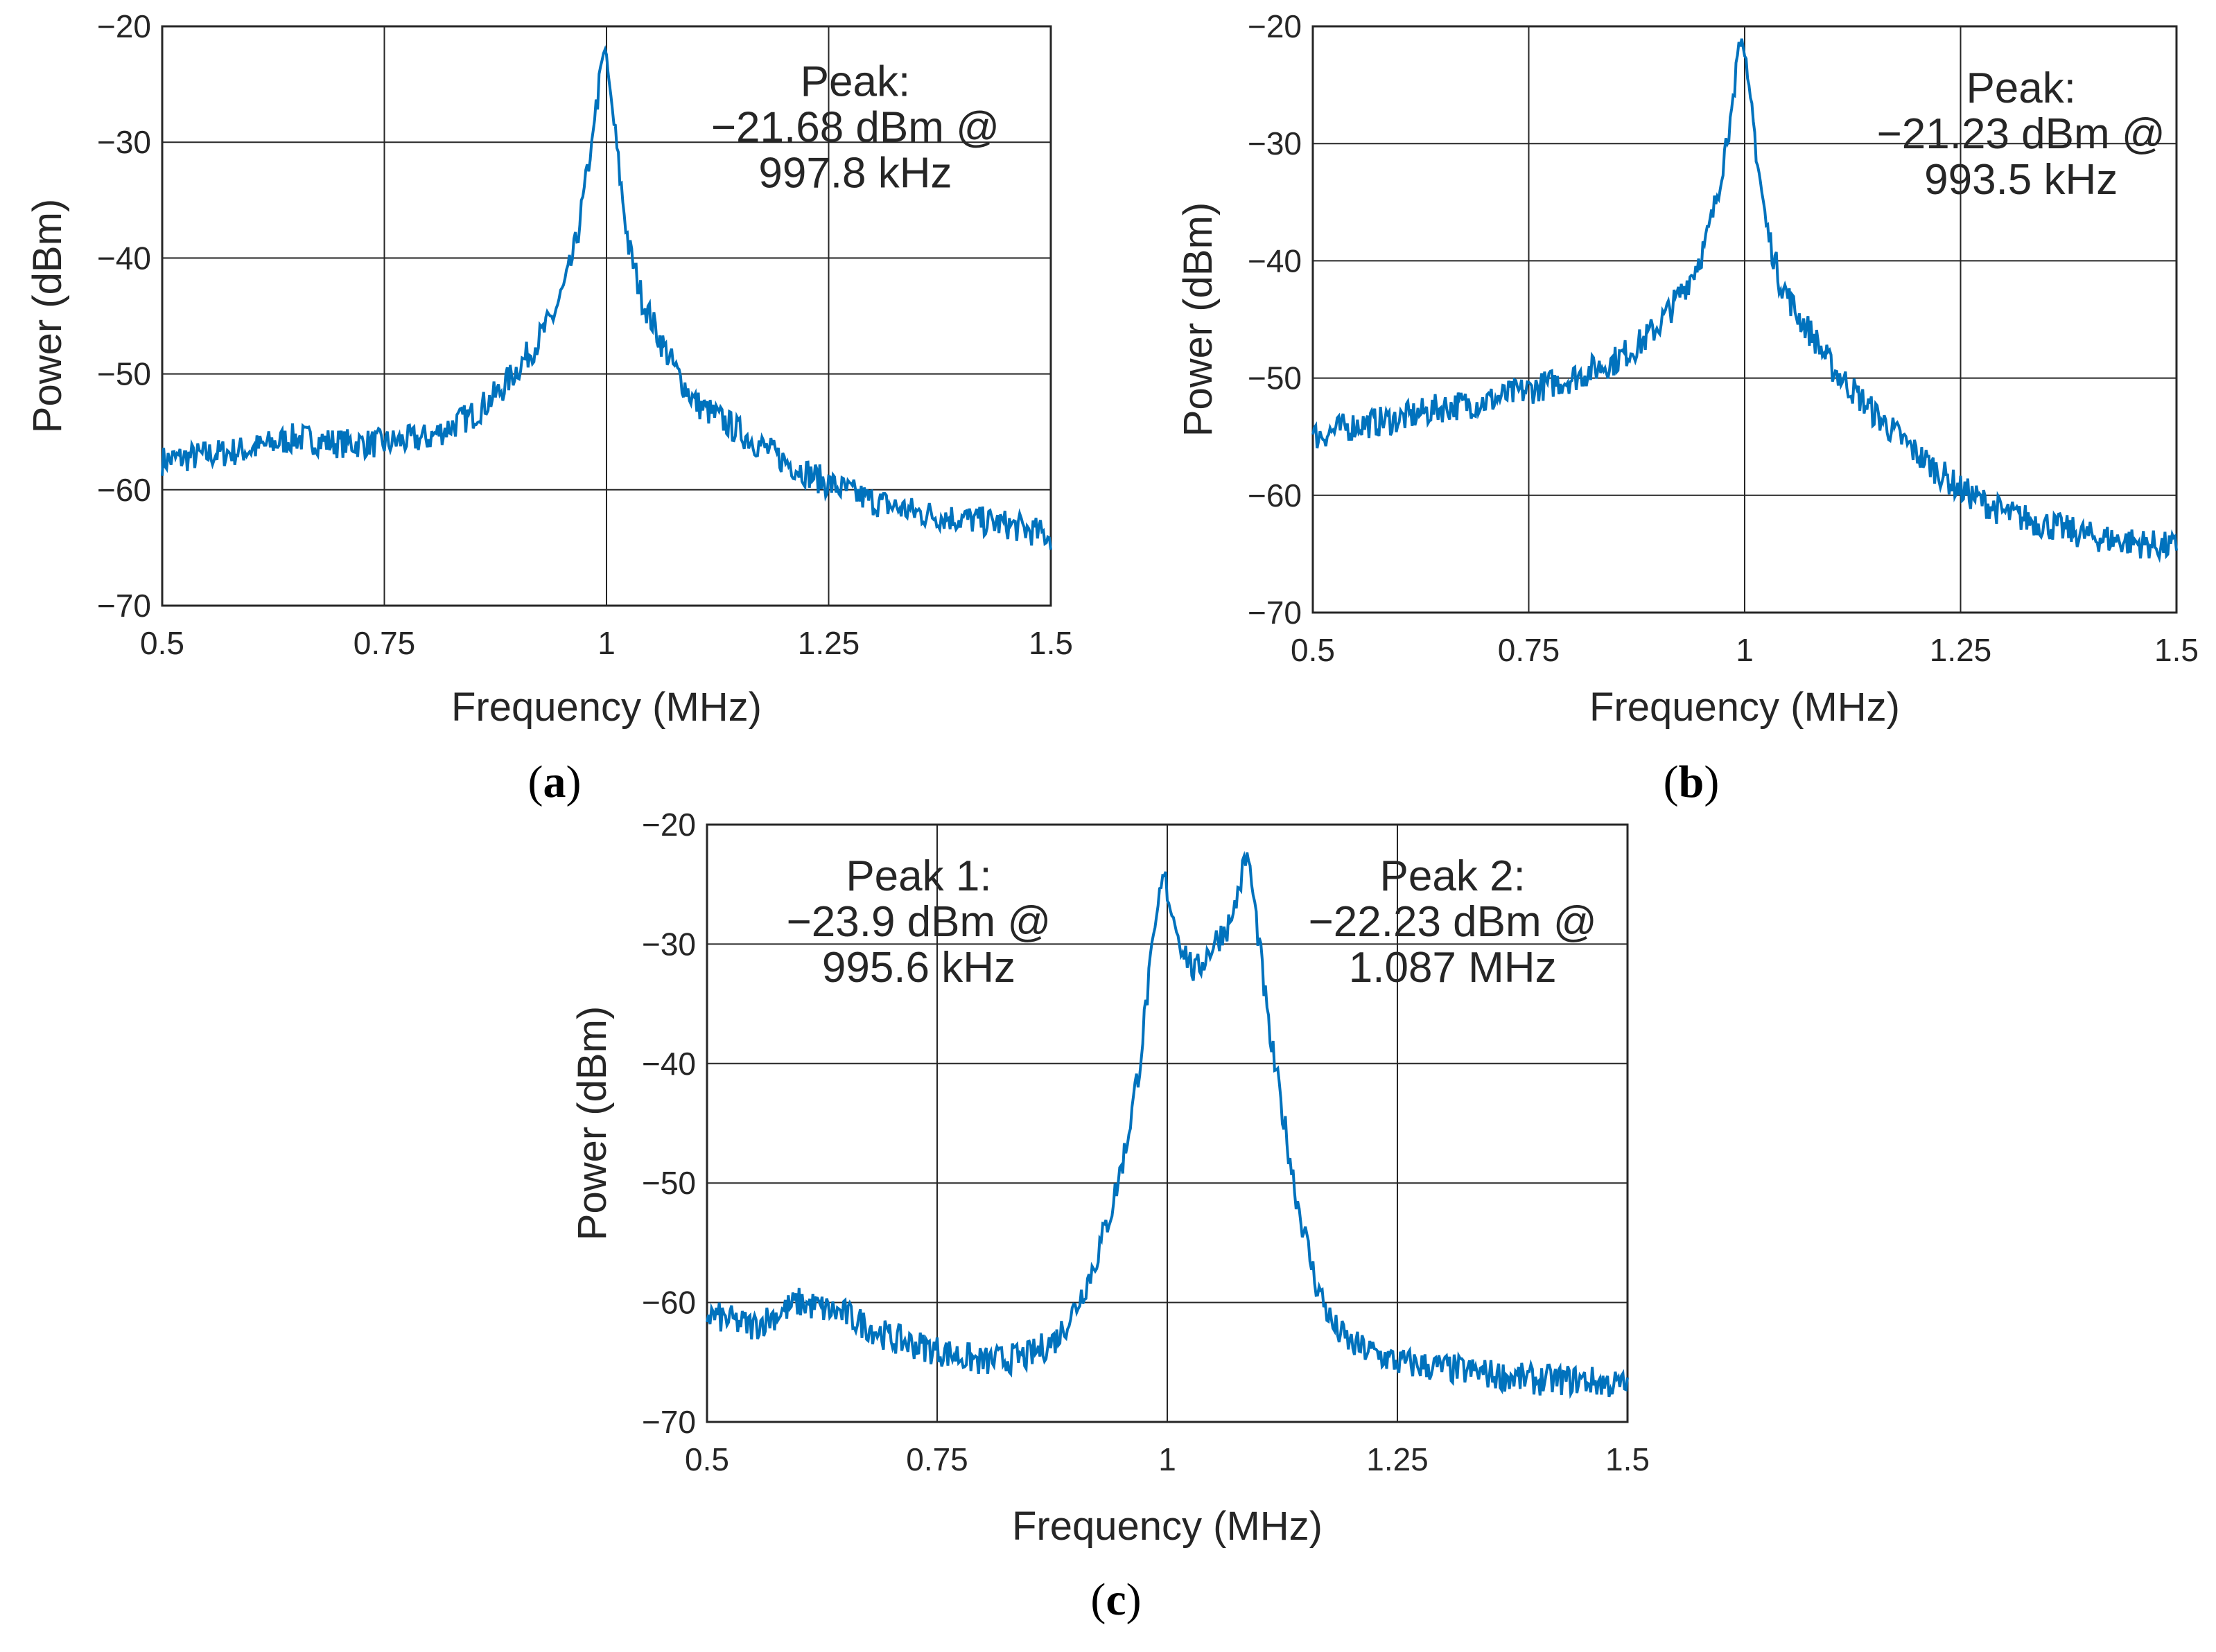 The width and height of the screenshot is (2216, 1652). I want to click on caption-a: (a), so click(555, 782).